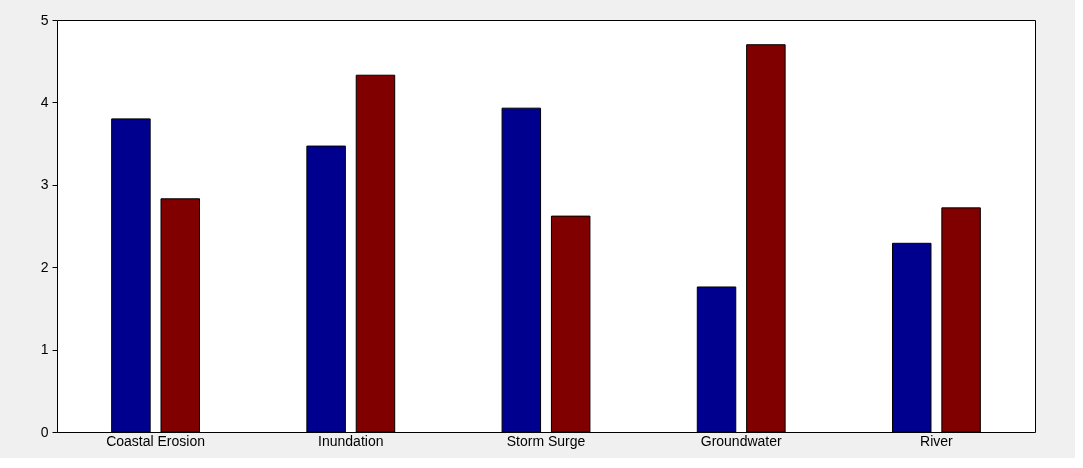 The width and height of the screenshot is (1083, 468). Describe the element at coordinates (44, 184) in the screenshot. I see `y-tick-label: 3` at that location.